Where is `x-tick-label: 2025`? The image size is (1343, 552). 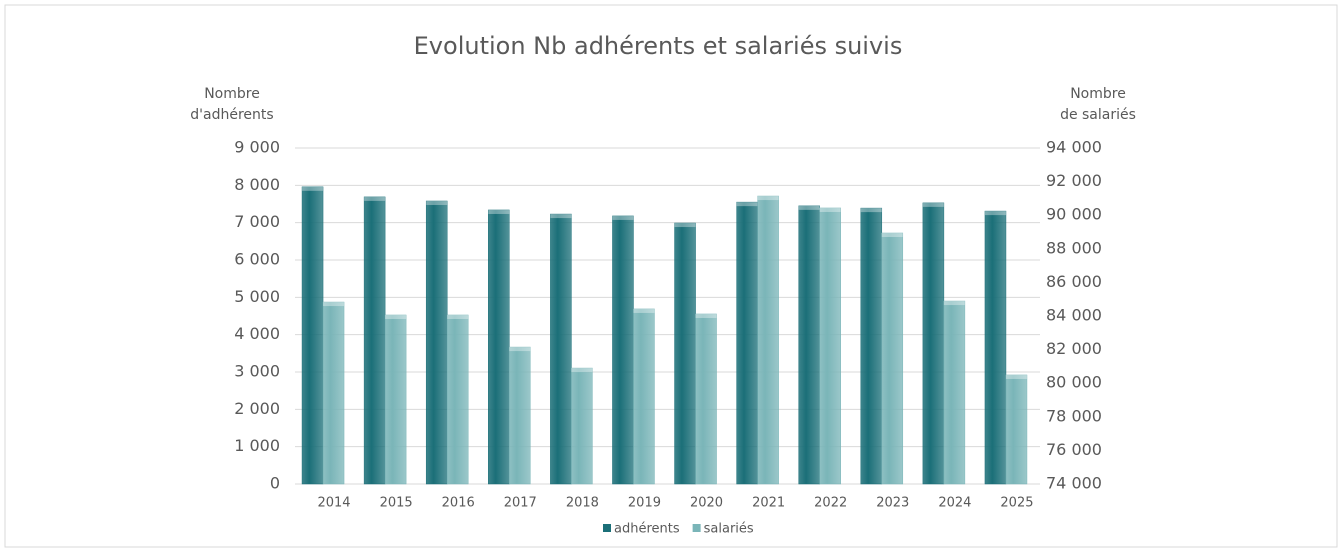
x-tick-label: 2025 is located at coordinates (1016, 503).